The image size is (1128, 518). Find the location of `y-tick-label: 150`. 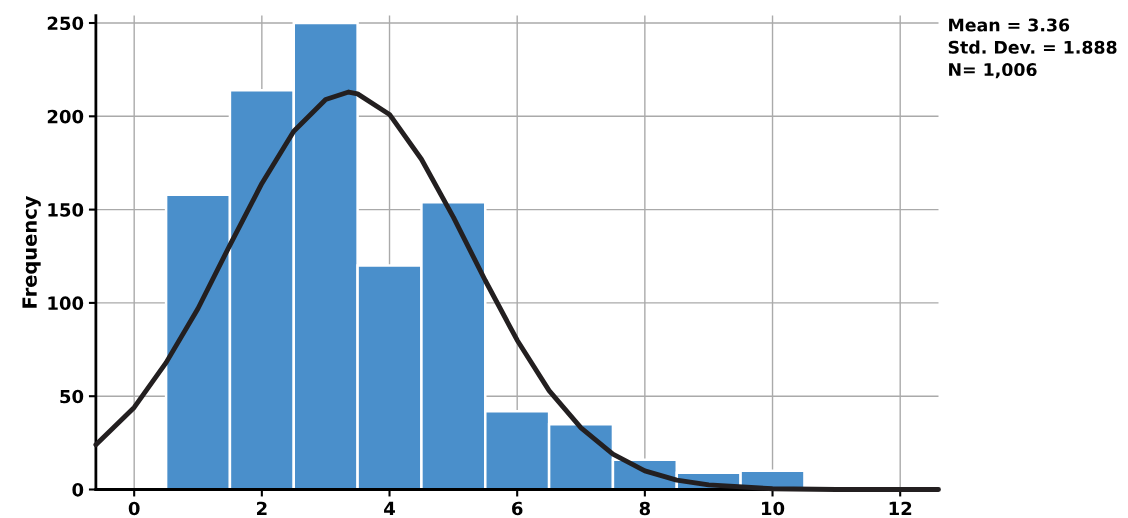

y-tick-label: 150 is located at coordinates (66, 210).